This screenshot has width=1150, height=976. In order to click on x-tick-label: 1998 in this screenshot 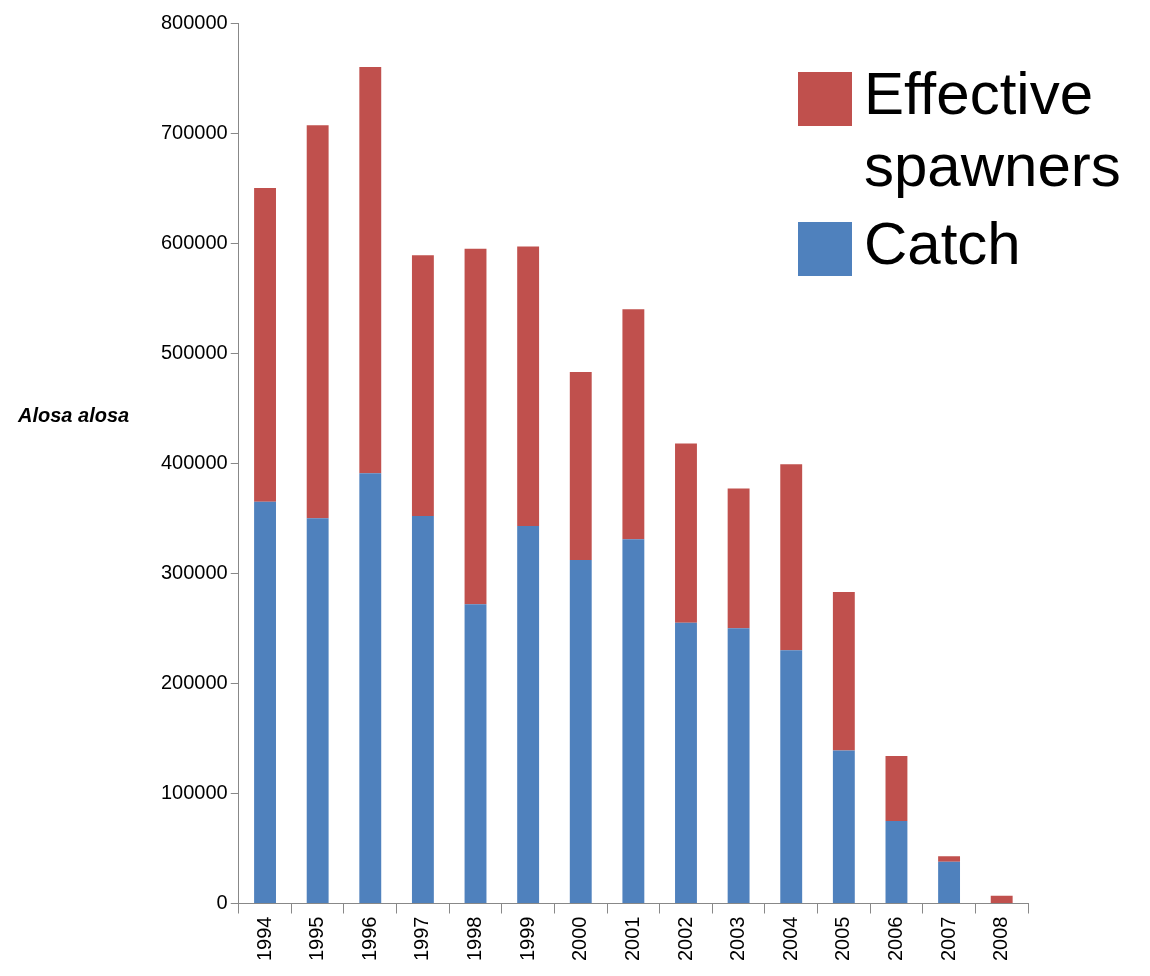, I will do `click(474, 939)`.